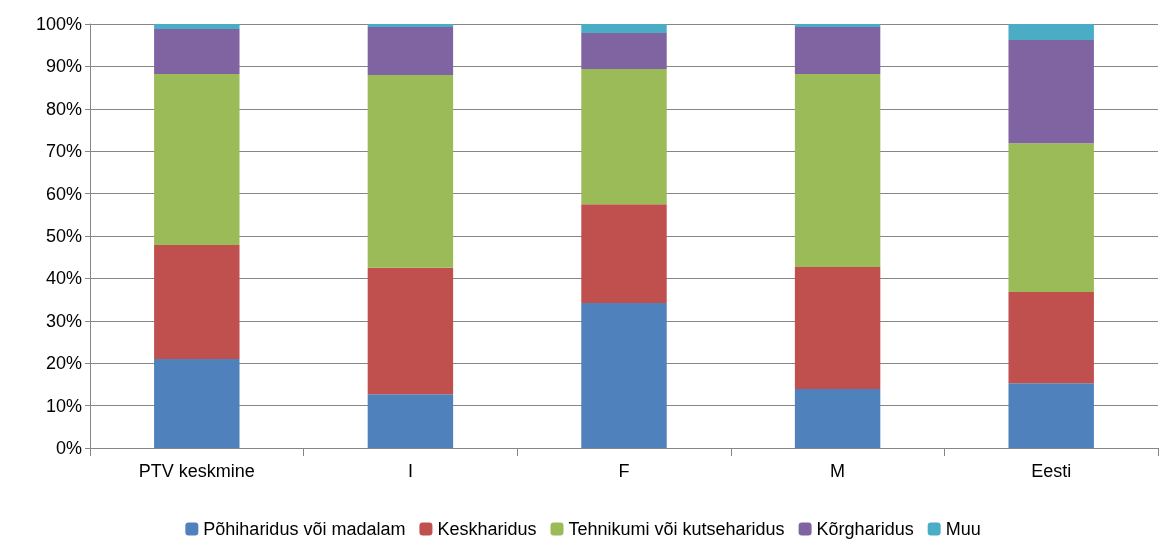 The width and height of the screenshot is (1166, 549). I want to click on legend-label: Põhiharidus või madalam, so click(304, 529).